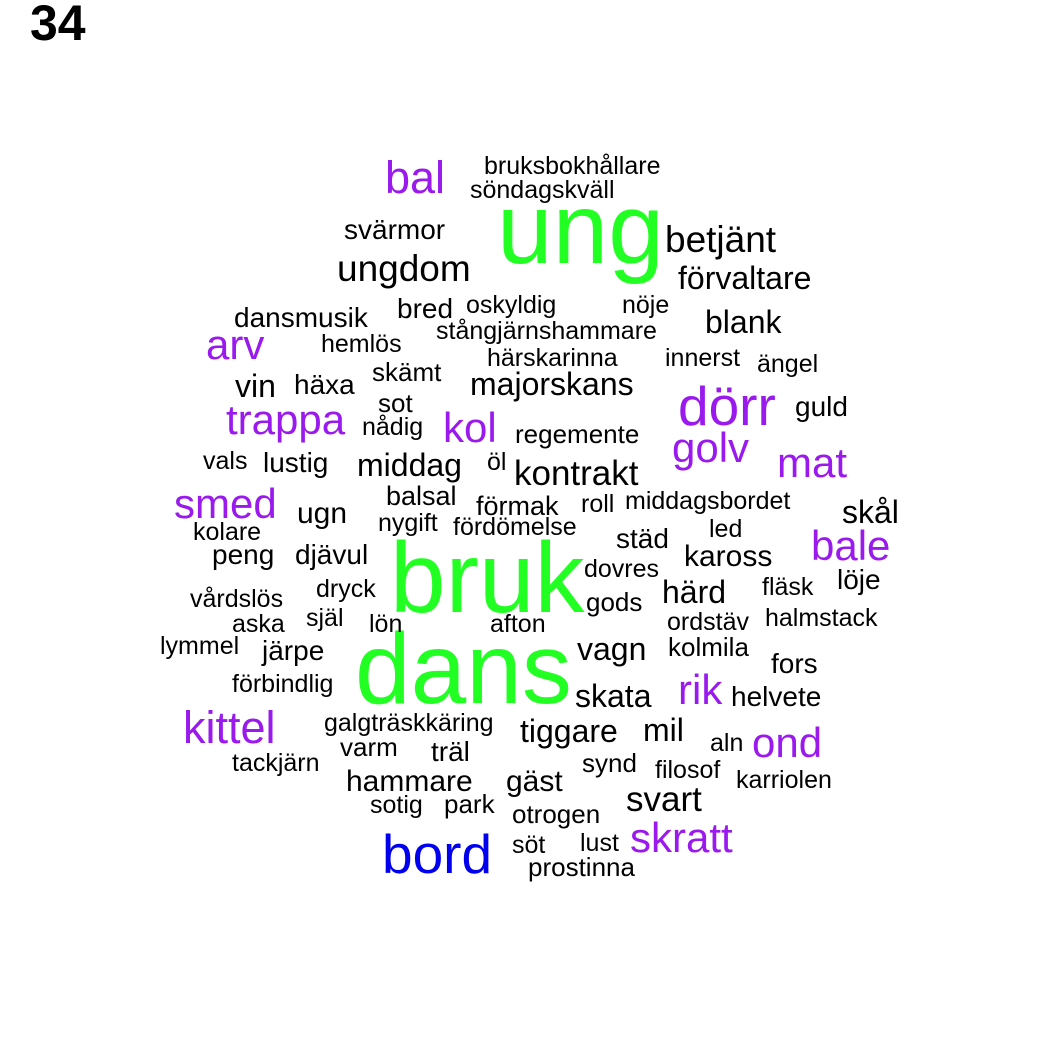 The image size is (1050, 1055). What do you see at coordinates (707, 501) in the screenshot?
I see `word-middagsbordet: middagsbordet` at bounding box center [707, 501].